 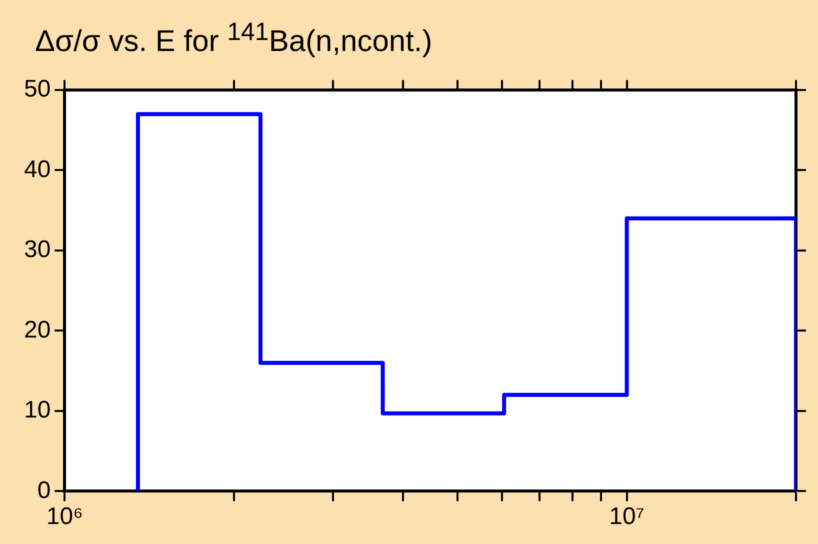 I want to click on chart-title: Δσ/σ vs. E for $^{141}$Ba(n,ncont.), so click(x=233, y=38).